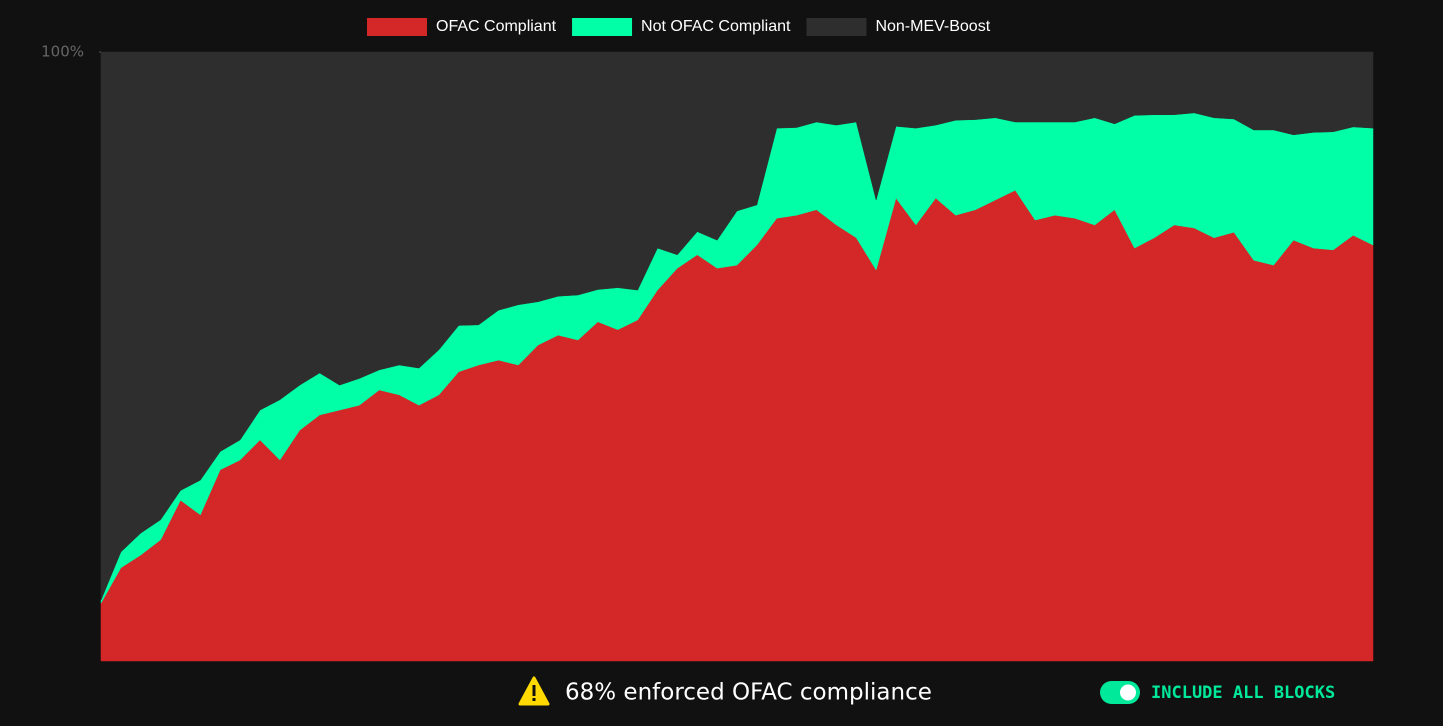 The height and width of the screenshot is (726, 1443). I want to click on y-tick-label: 100%, so click(62, 52).